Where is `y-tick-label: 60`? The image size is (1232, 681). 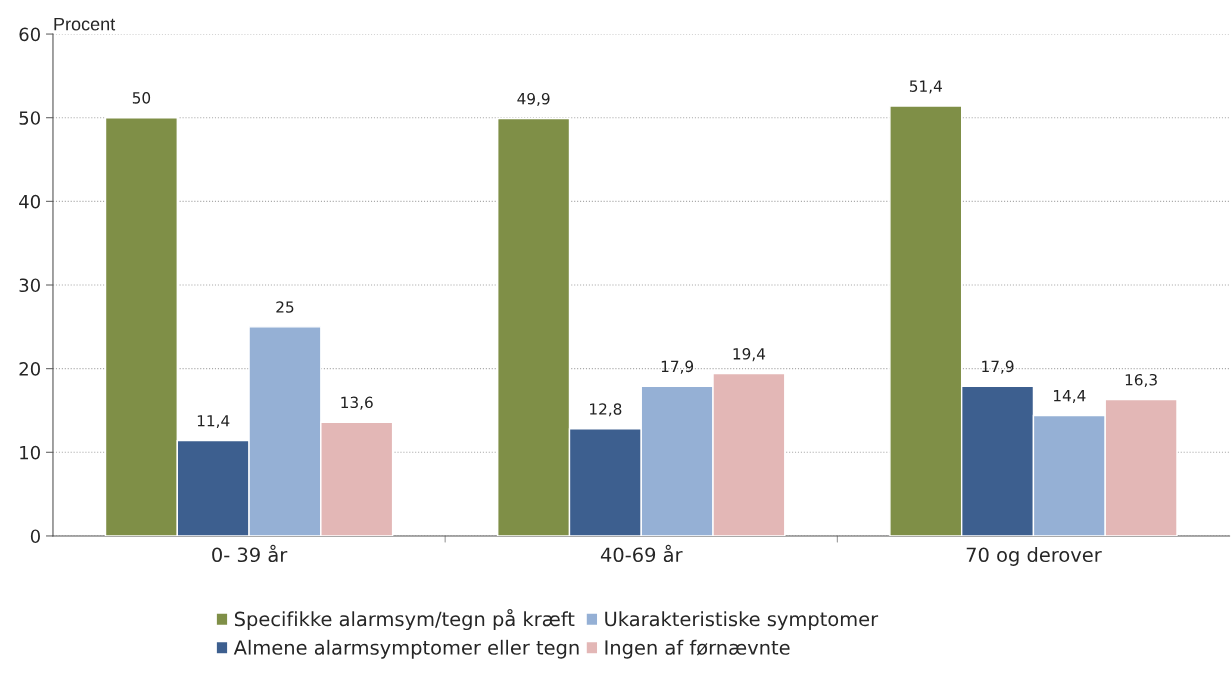
y-tick-label: 60 is located at coordinates (29, 34).